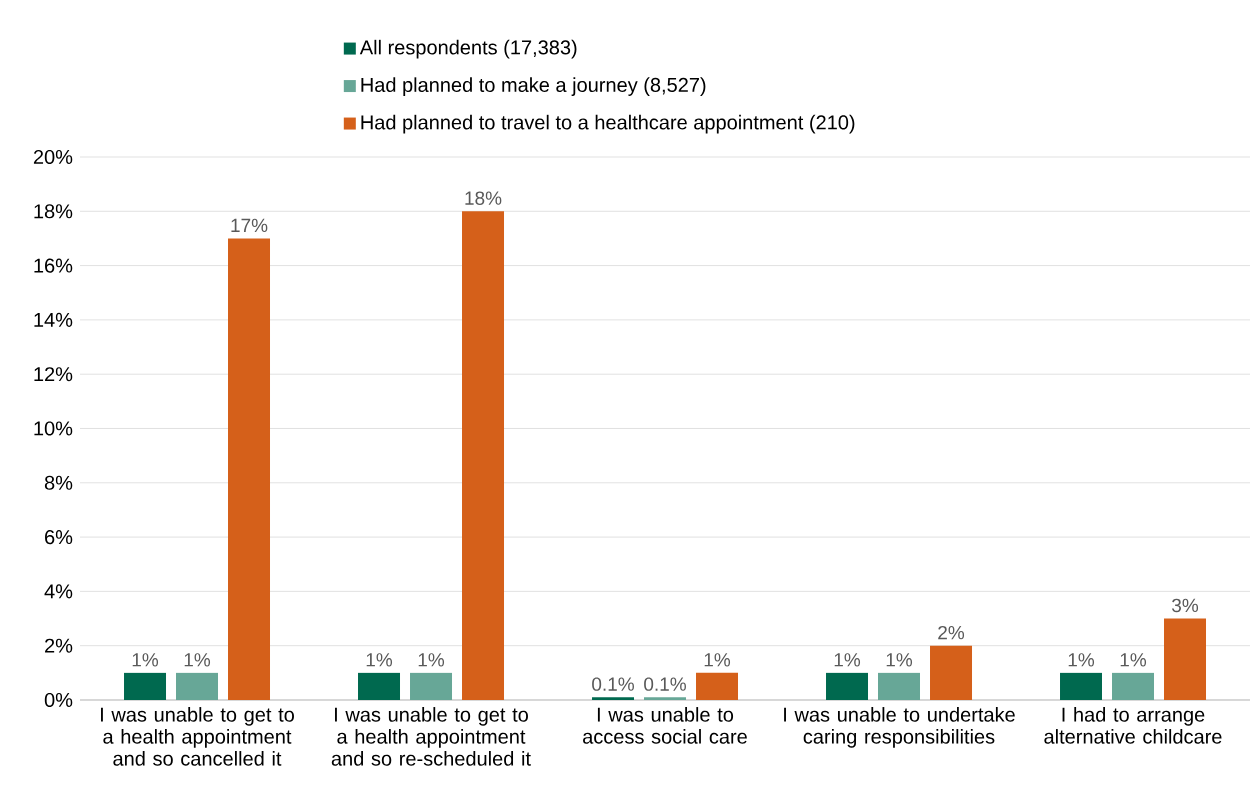  I want to click on y-tick-label: 6%, so click(59, 537).